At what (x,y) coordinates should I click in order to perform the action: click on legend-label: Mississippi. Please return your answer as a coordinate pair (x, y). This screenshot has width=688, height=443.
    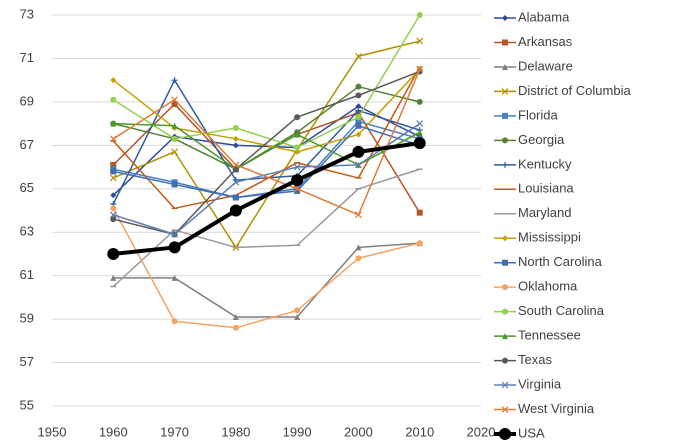
    Looking at the image, I should click on (549, 237).